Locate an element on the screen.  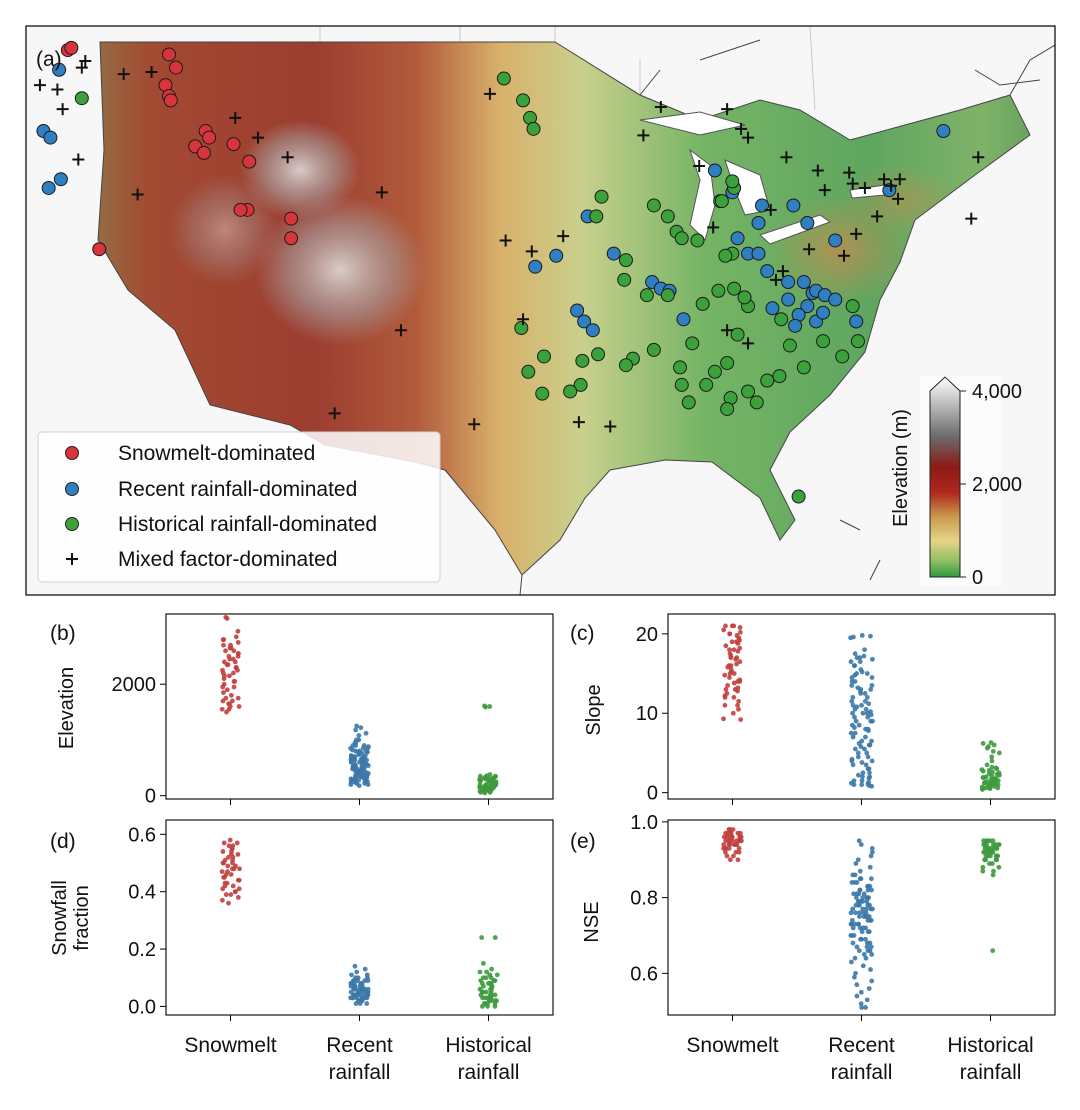
strip-d-ytick-label: 0.4 is located at coordinates (142, 893).